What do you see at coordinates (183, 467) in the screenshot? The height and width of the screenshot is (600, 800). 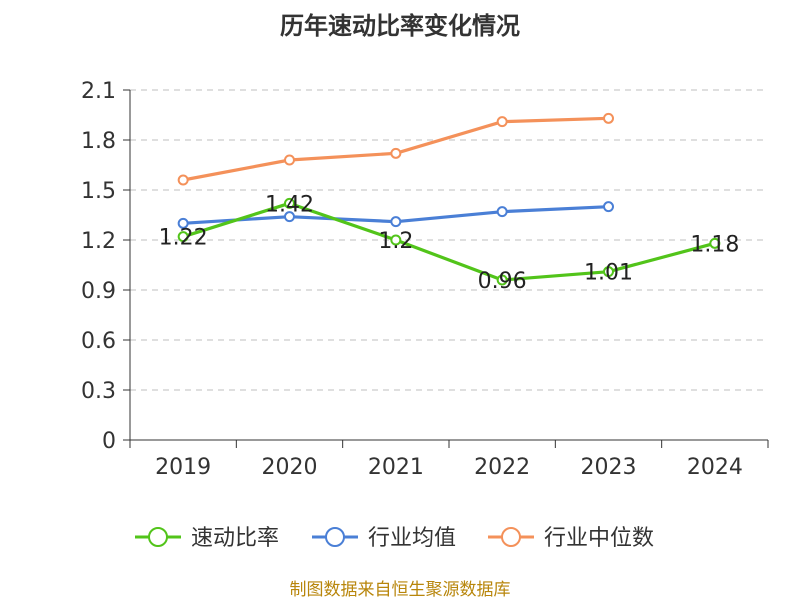 I see `x-tick-label: 2019` at bounding box center [183, 467].